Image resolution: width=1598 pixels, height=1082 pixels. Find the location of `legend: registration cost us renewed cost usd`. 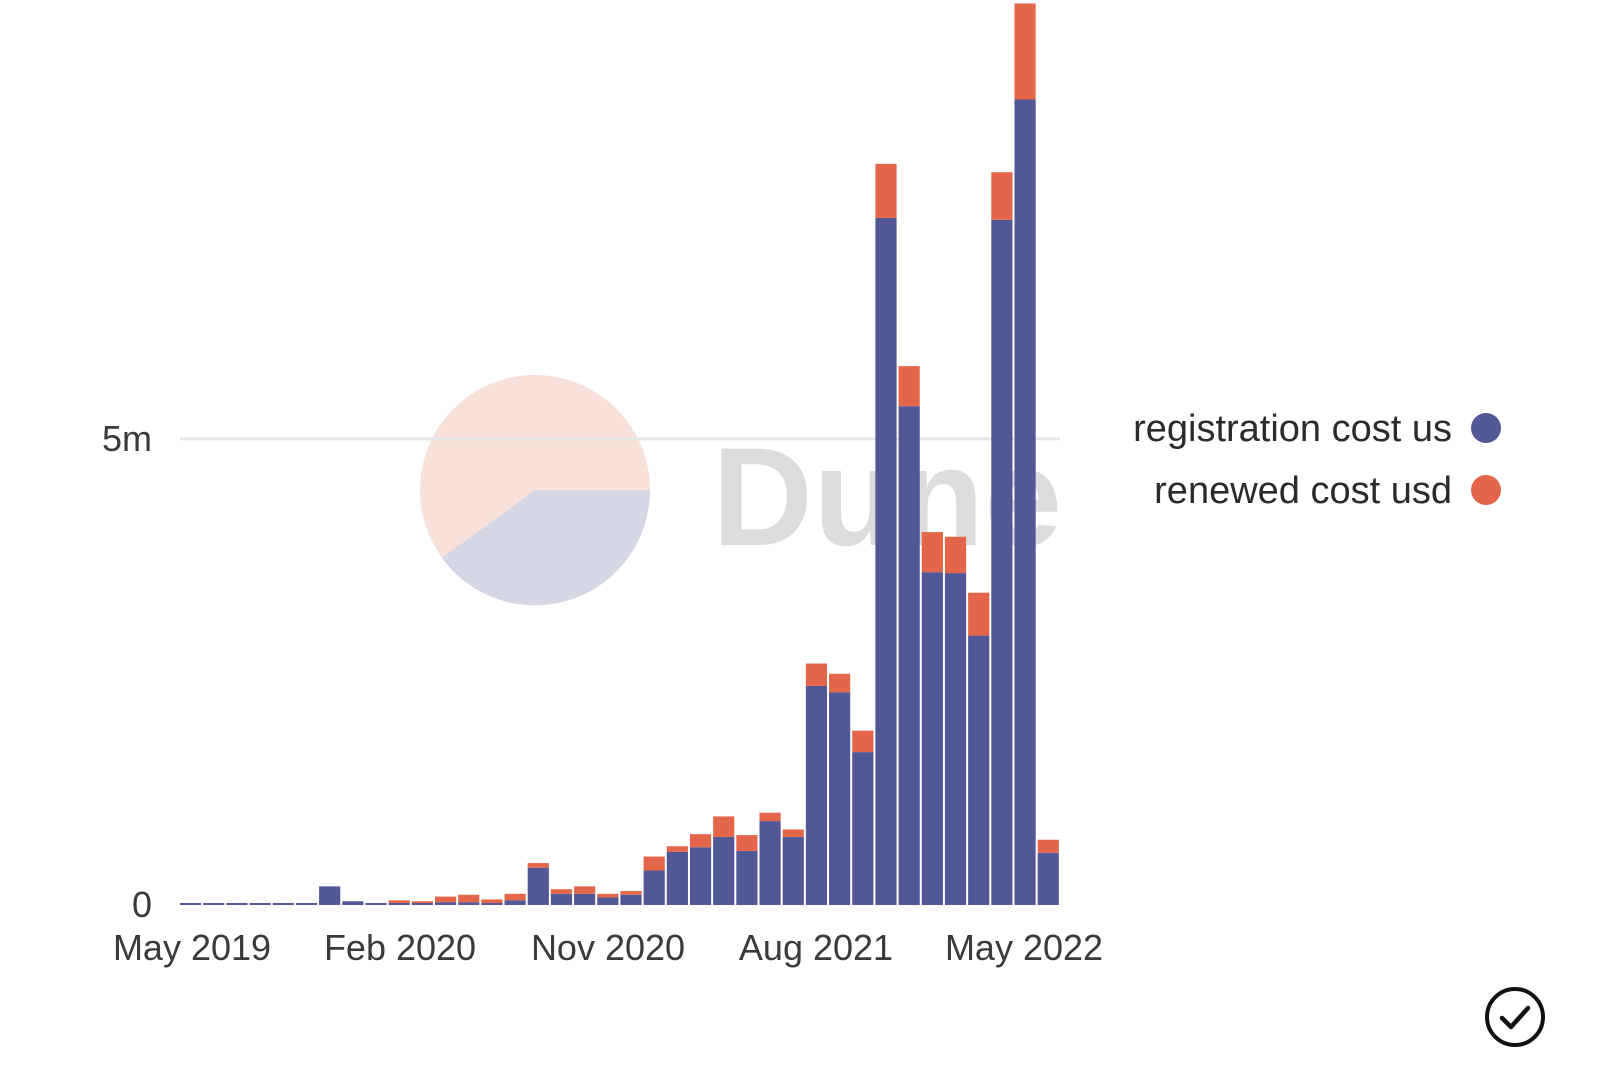

legend: registration cost us renewed cost usd is located at coordinates (1317, 460).